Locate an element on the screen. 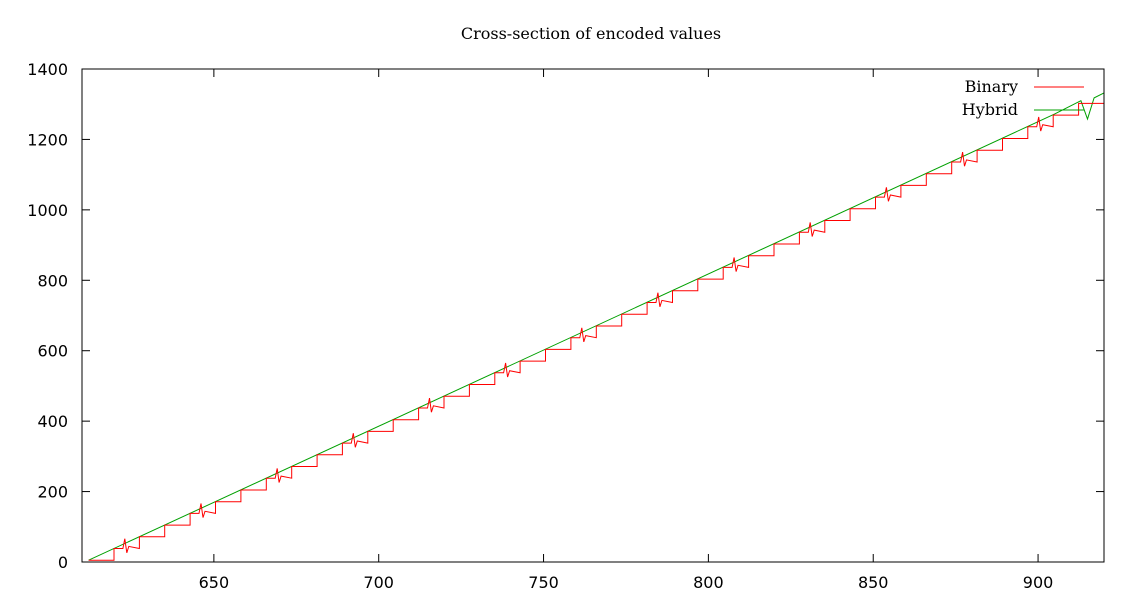  chart-title: Cross-section of encoded values is located at coordinates (591, 33).